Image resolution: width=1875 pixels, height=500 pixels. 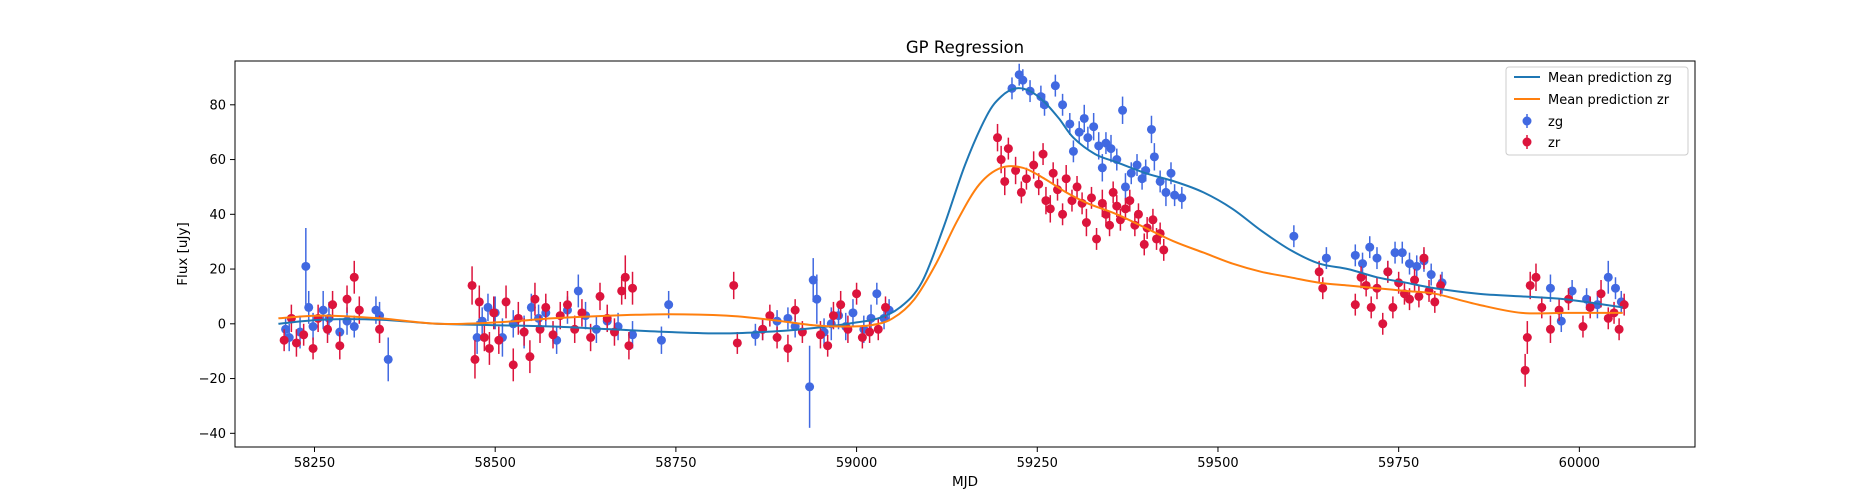 I want to click on y-tick-label: −40, so click(x=212, y=434).